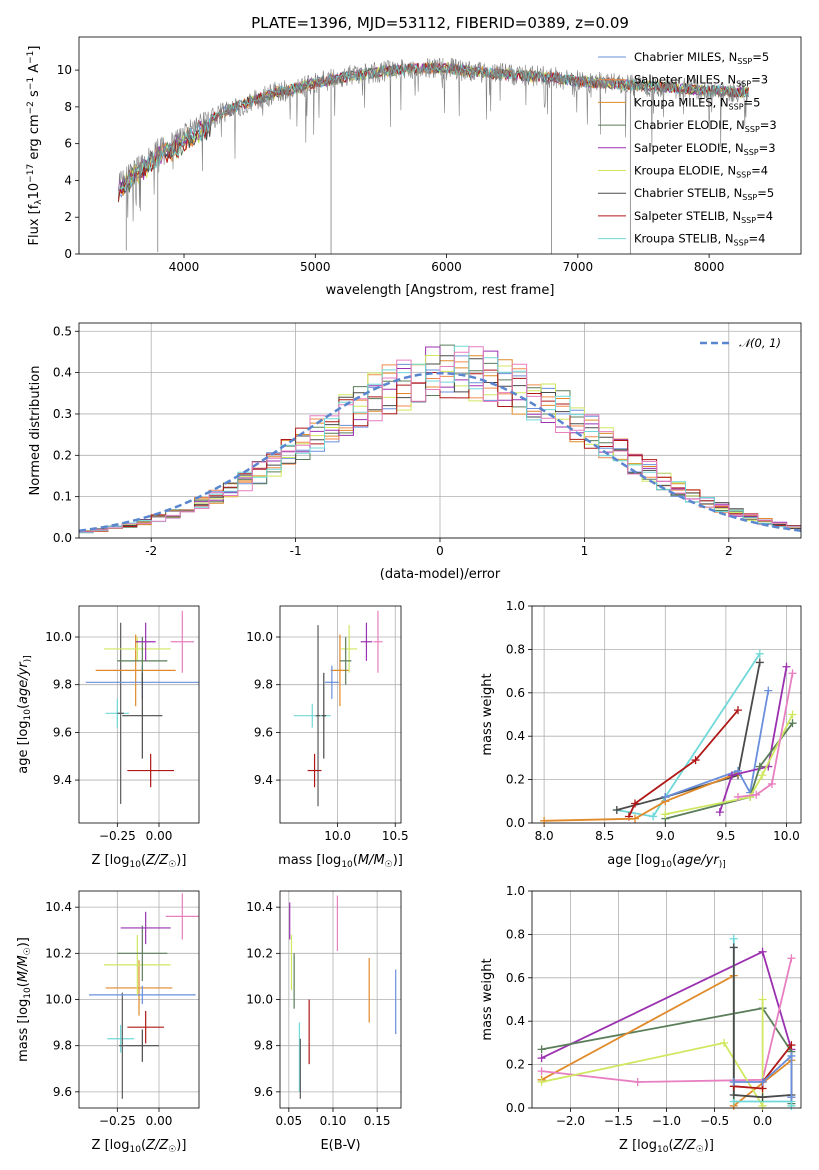 The image size is (819, 1170). I want to click on y-tick-label: 0.3, so click(62, 414).